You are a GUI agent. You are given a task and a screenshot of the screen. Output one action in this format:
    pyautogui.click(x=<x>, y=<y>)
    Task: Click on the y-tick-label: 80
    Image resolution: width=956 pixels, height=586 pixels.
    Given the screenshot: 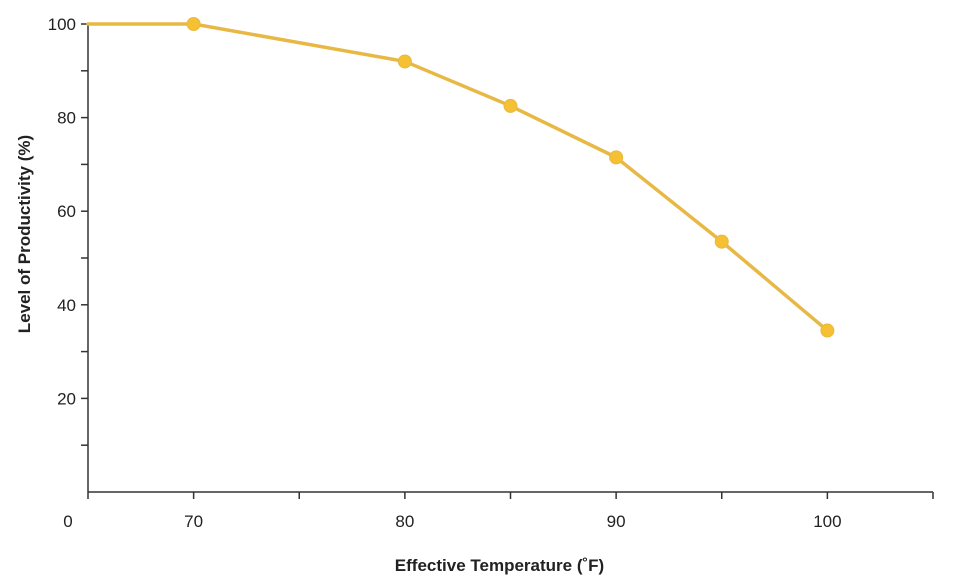 What is the action you would take?
    pyautogui.click(x=66, y=118)
    